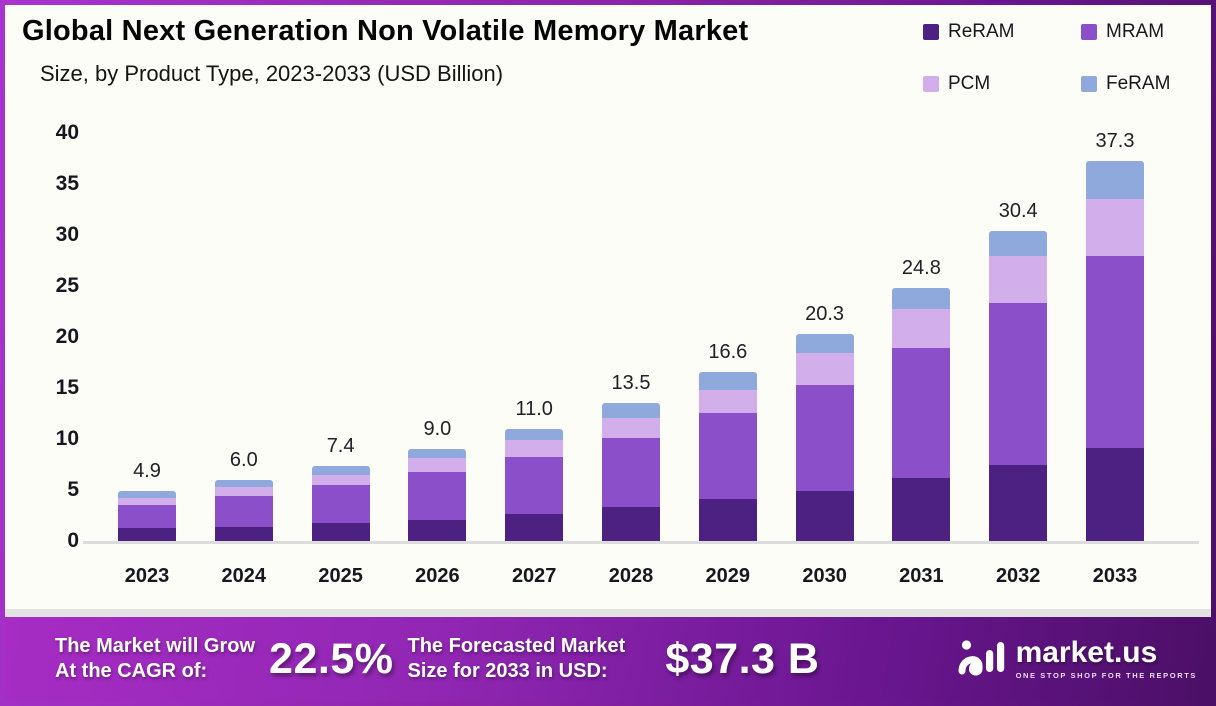 This screenshot has height=706, width=1216. I want to click on legend-item-feram: FeRAM, so click(1125, 84).